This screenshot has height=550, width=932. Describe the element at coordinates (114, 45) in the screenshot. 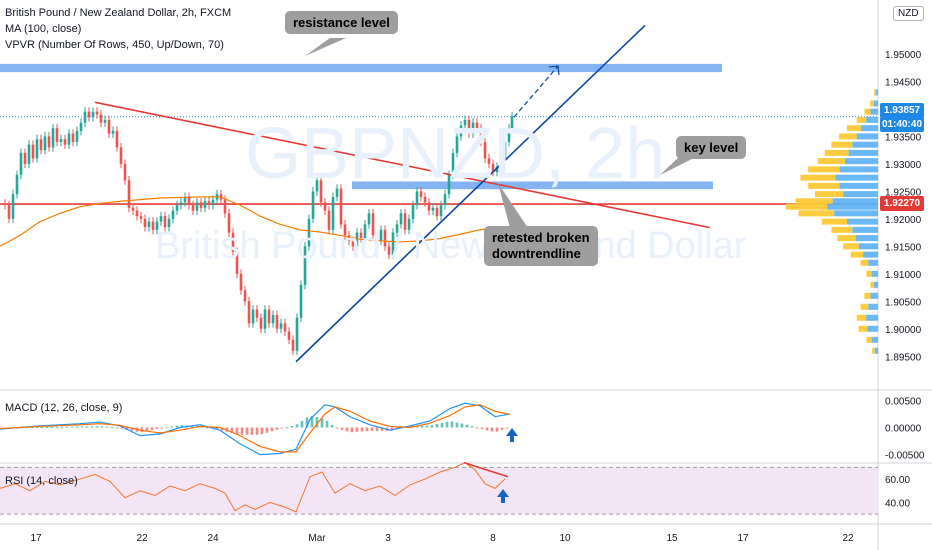

I see `vpvr-indicator-label: VPVR (Number Of Rows, 450, Up/Down, 70)` at that location.